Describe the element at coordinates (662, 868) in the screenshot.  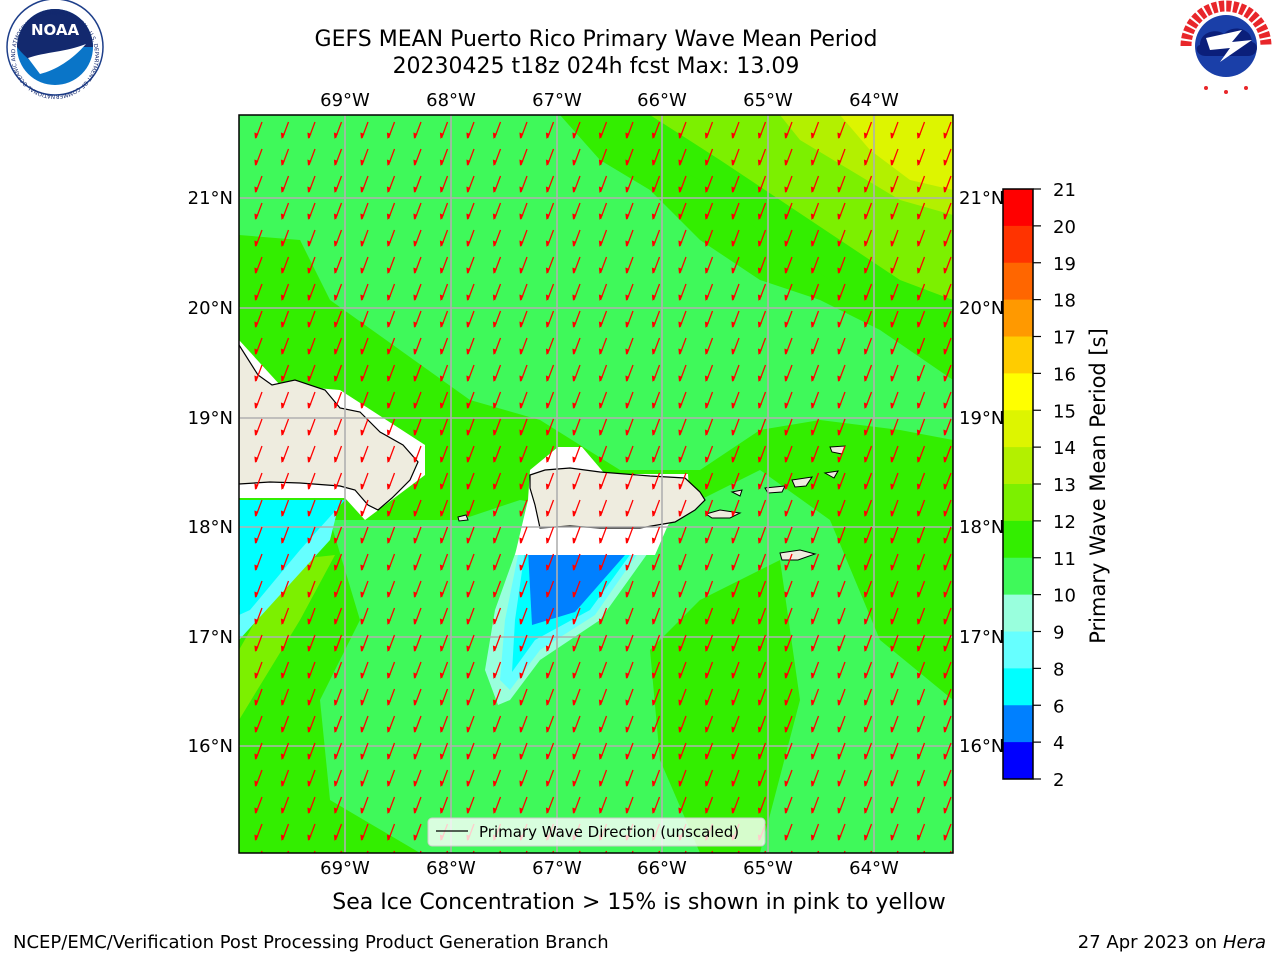
I see `lon-label-bottom: 66°W` at that location.